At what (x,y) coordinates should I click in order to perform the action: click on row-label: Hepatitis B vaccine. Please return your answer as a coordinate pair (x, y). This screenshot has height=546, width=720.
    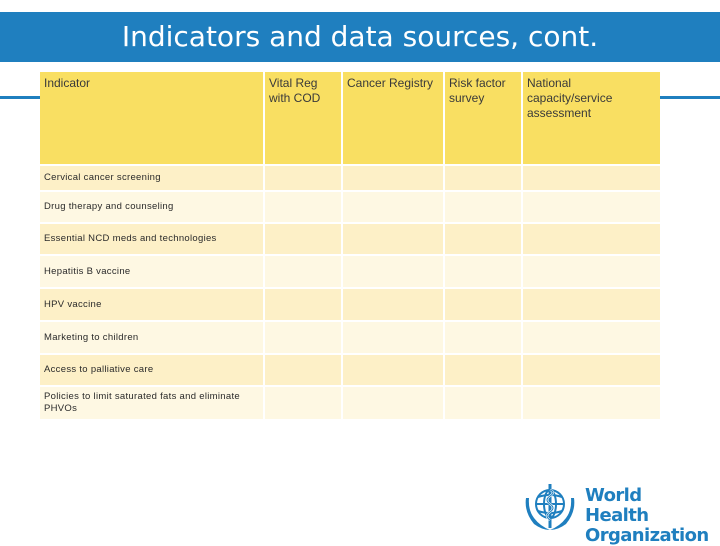
    Looking at the image, I should click on (151, 271).